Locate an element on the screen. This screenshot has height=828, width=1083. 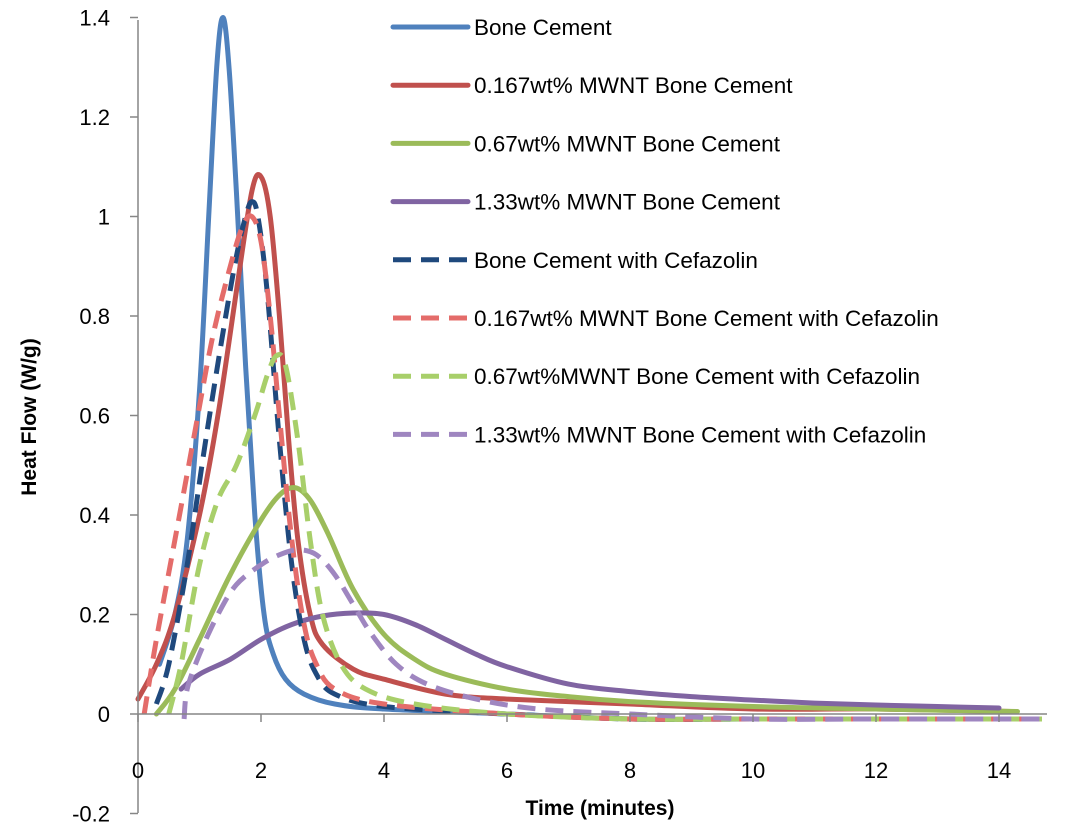
x-tick-label: 10 is located at coordinates (753, 770).